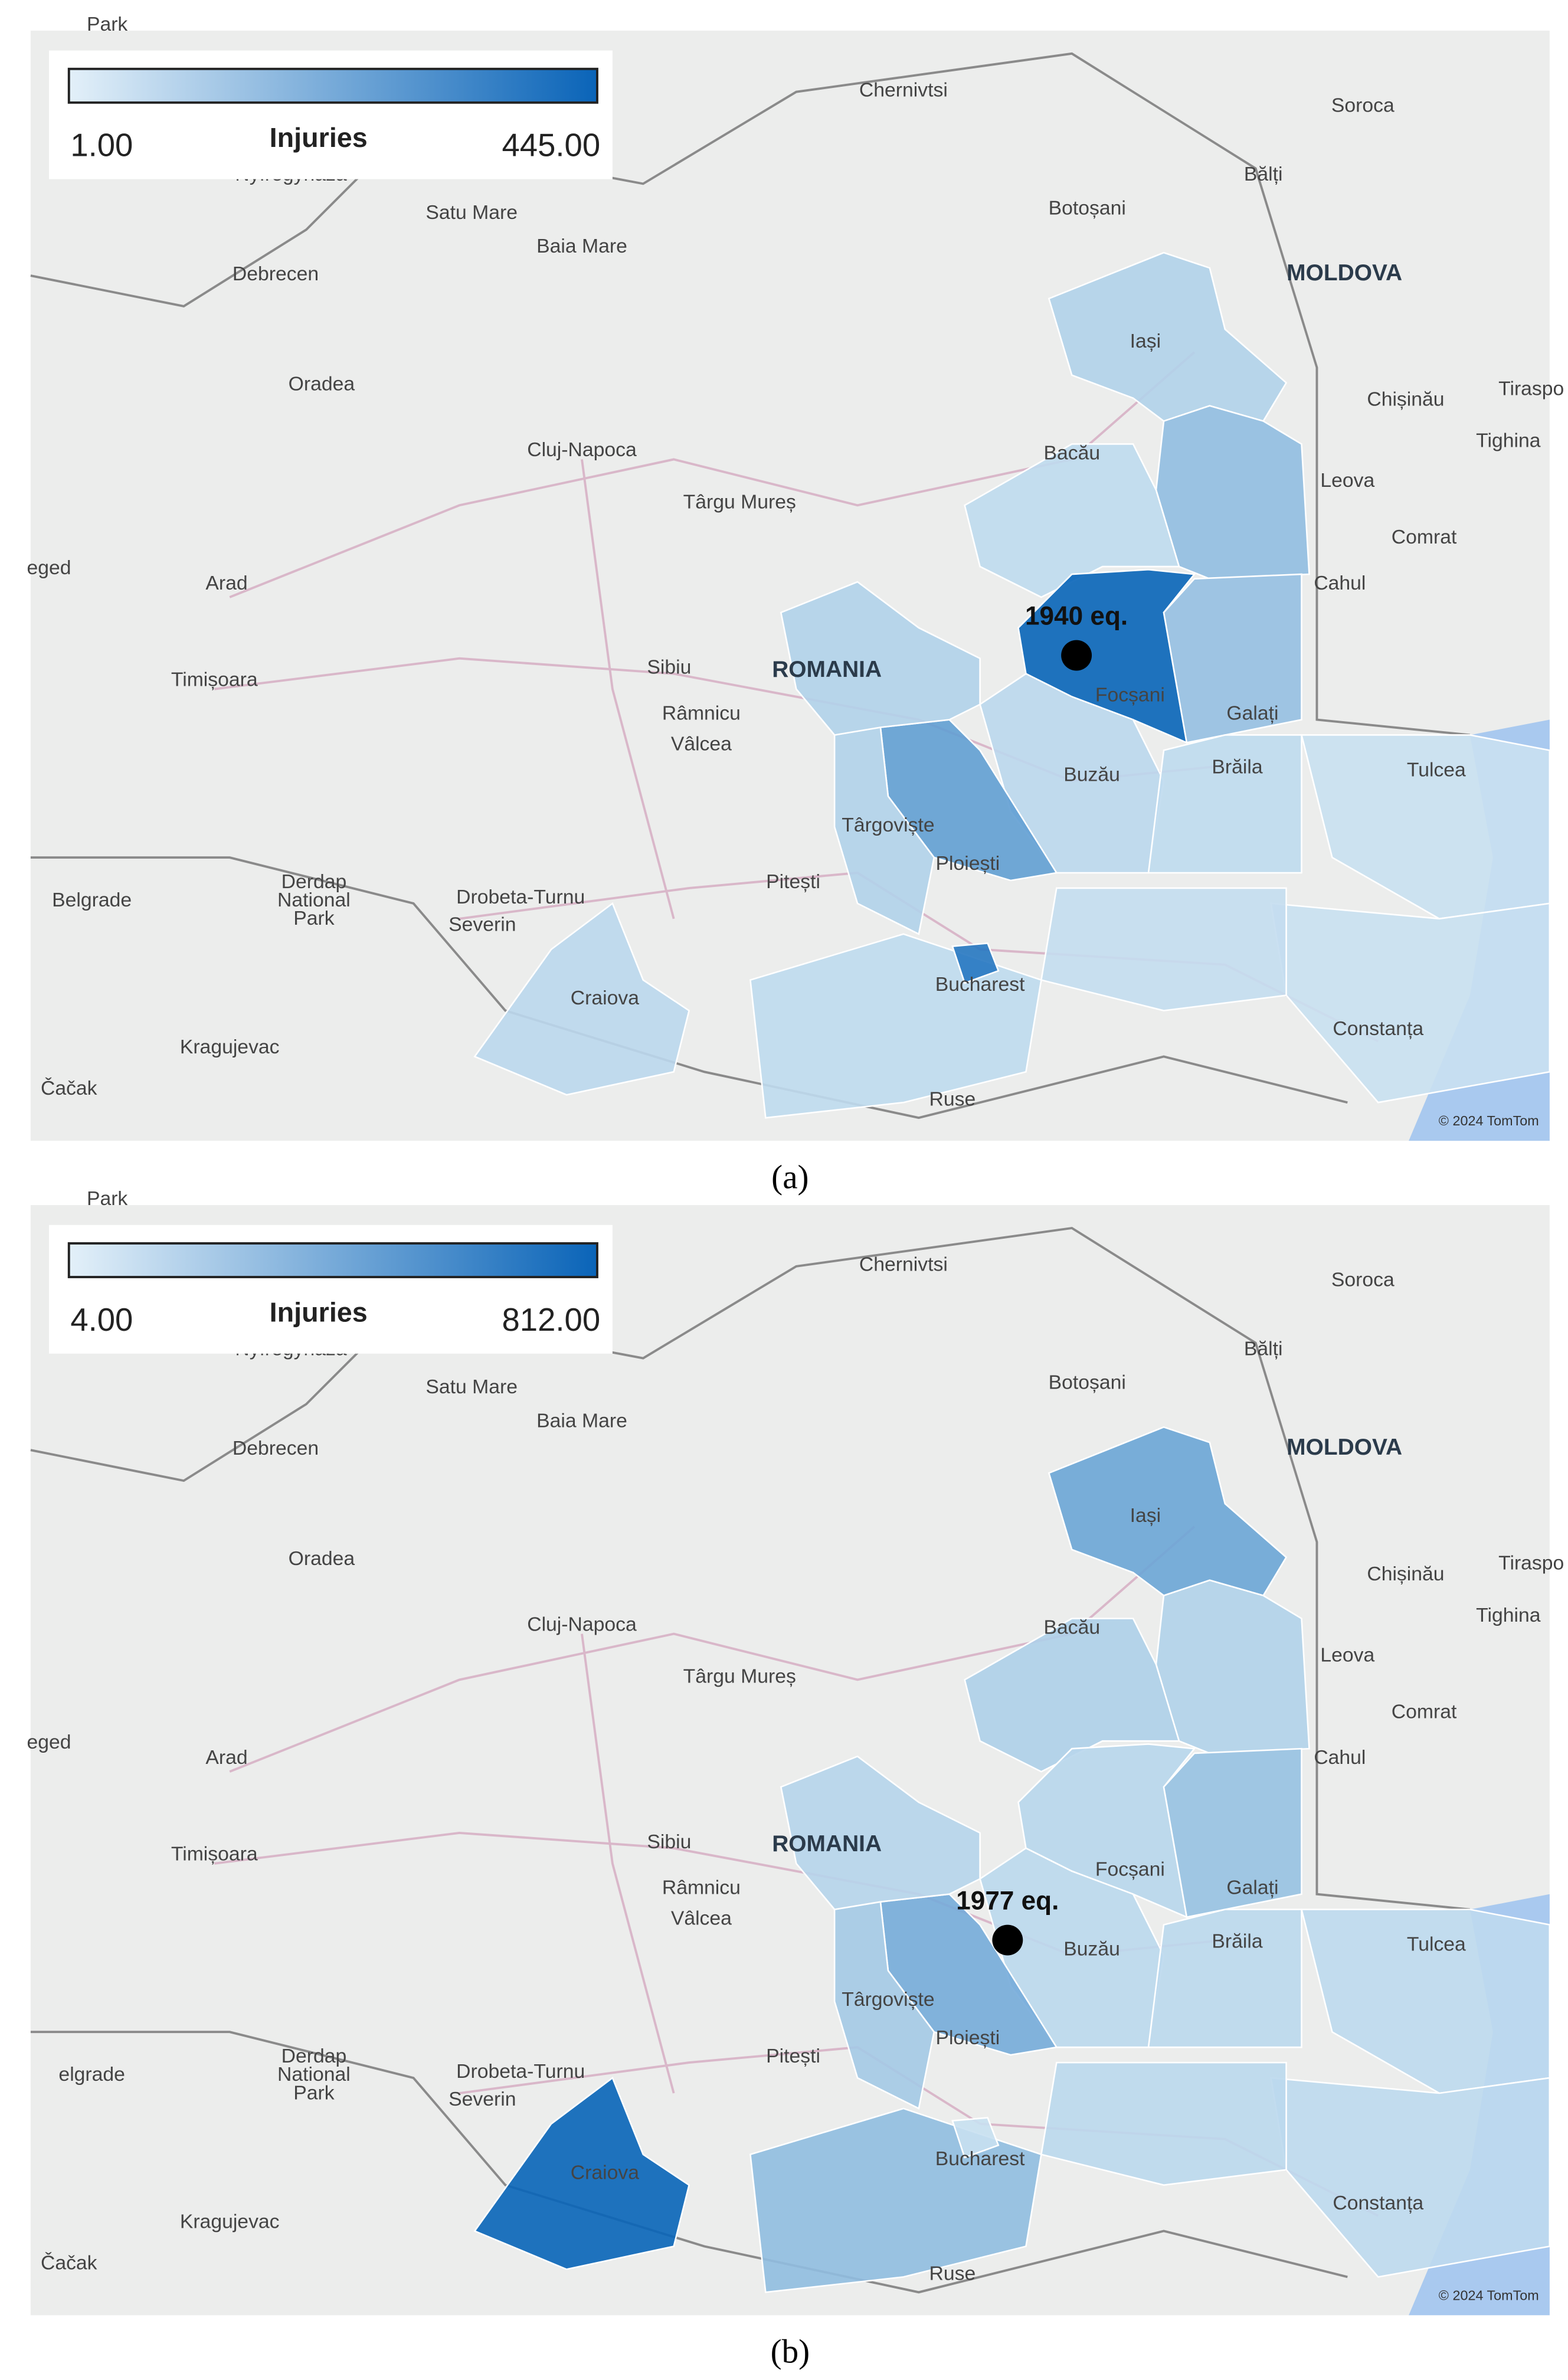 The image size is (1568, 2380). Describe the element at coordinates (314, 882) in the screenshot. I see `place-label: Derdap` at that location.